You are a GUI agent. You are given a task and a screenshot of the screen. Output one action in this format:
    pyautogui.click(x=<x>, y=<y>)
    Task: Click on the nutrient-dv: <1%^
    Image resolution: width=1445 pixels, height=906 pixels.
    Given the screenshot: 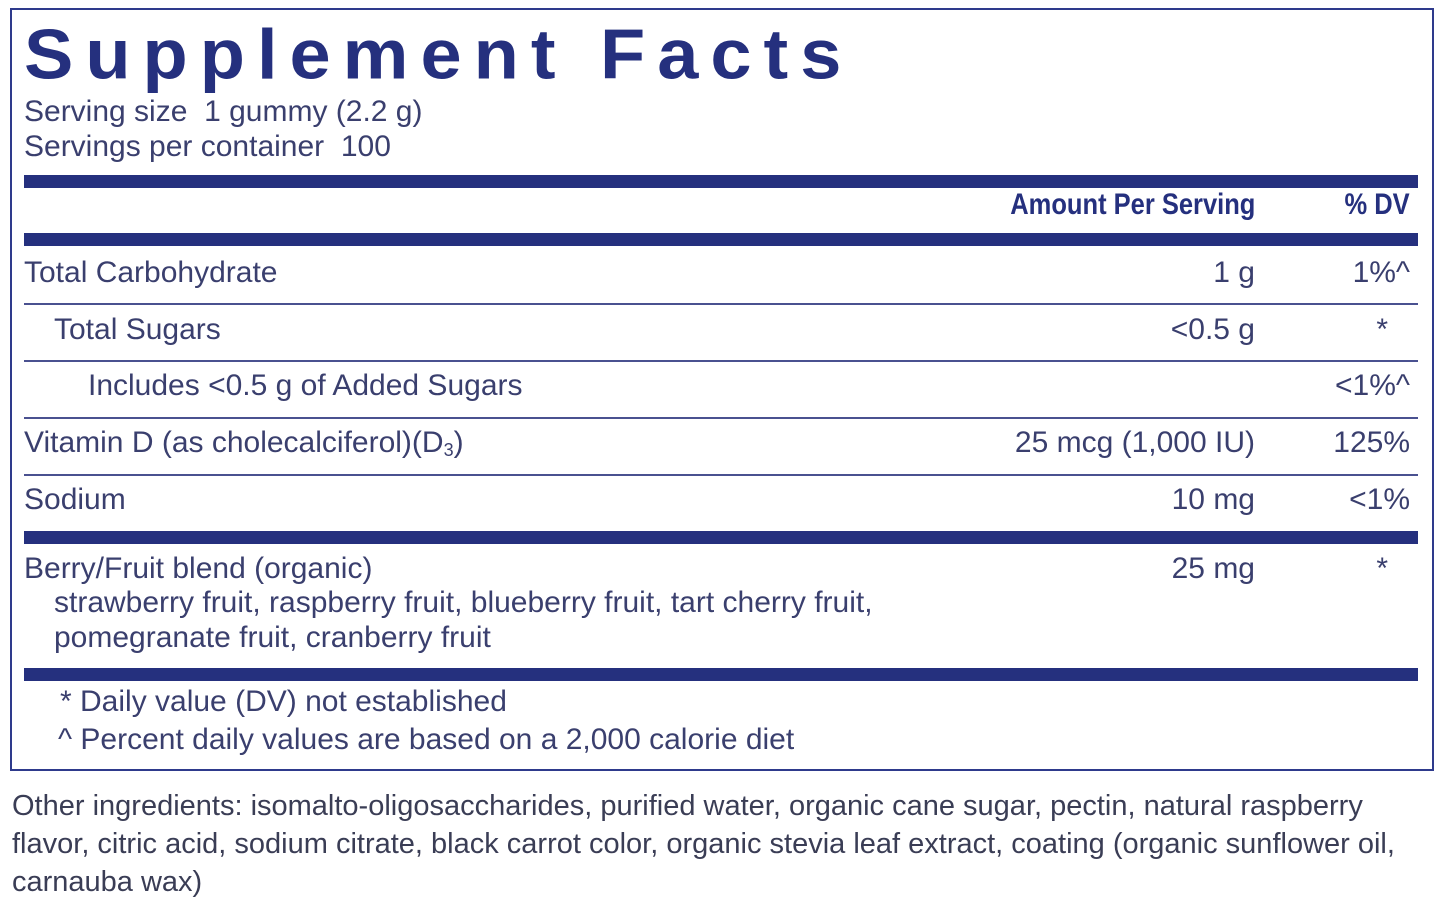 What is the action you would take?
    pyautogui.click(x=1372, y=385)
    